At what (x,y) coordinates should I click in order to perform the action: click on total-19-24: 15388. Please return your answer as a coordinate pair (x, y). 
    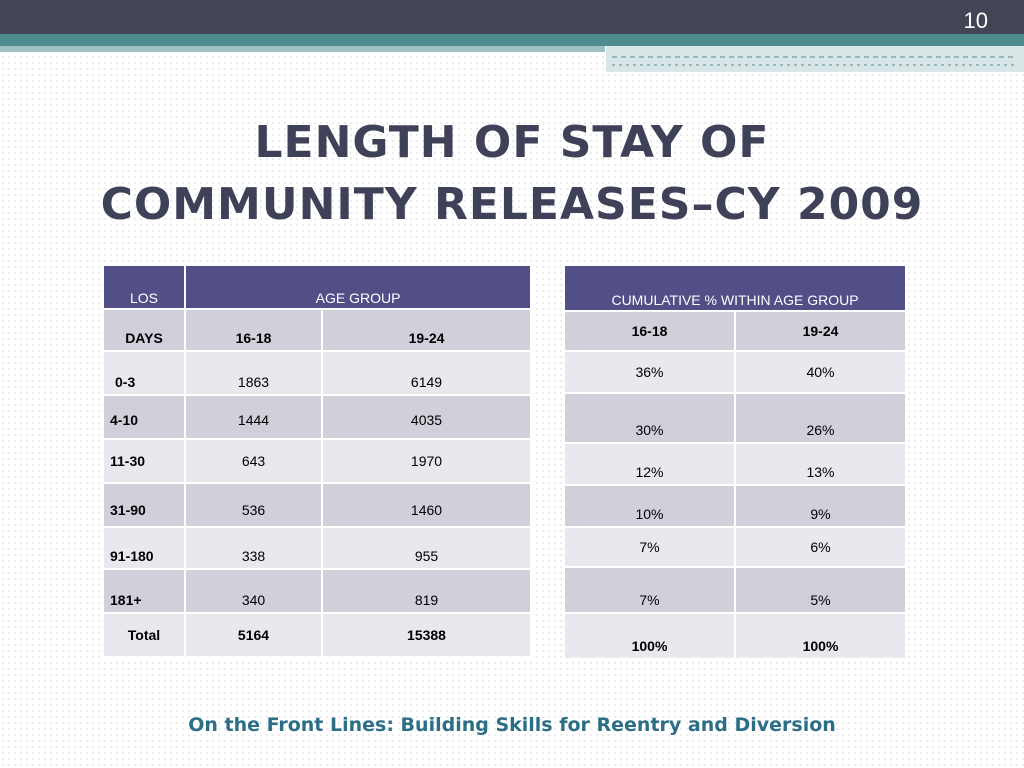
    Looking at the image, I should click on (426, 635).